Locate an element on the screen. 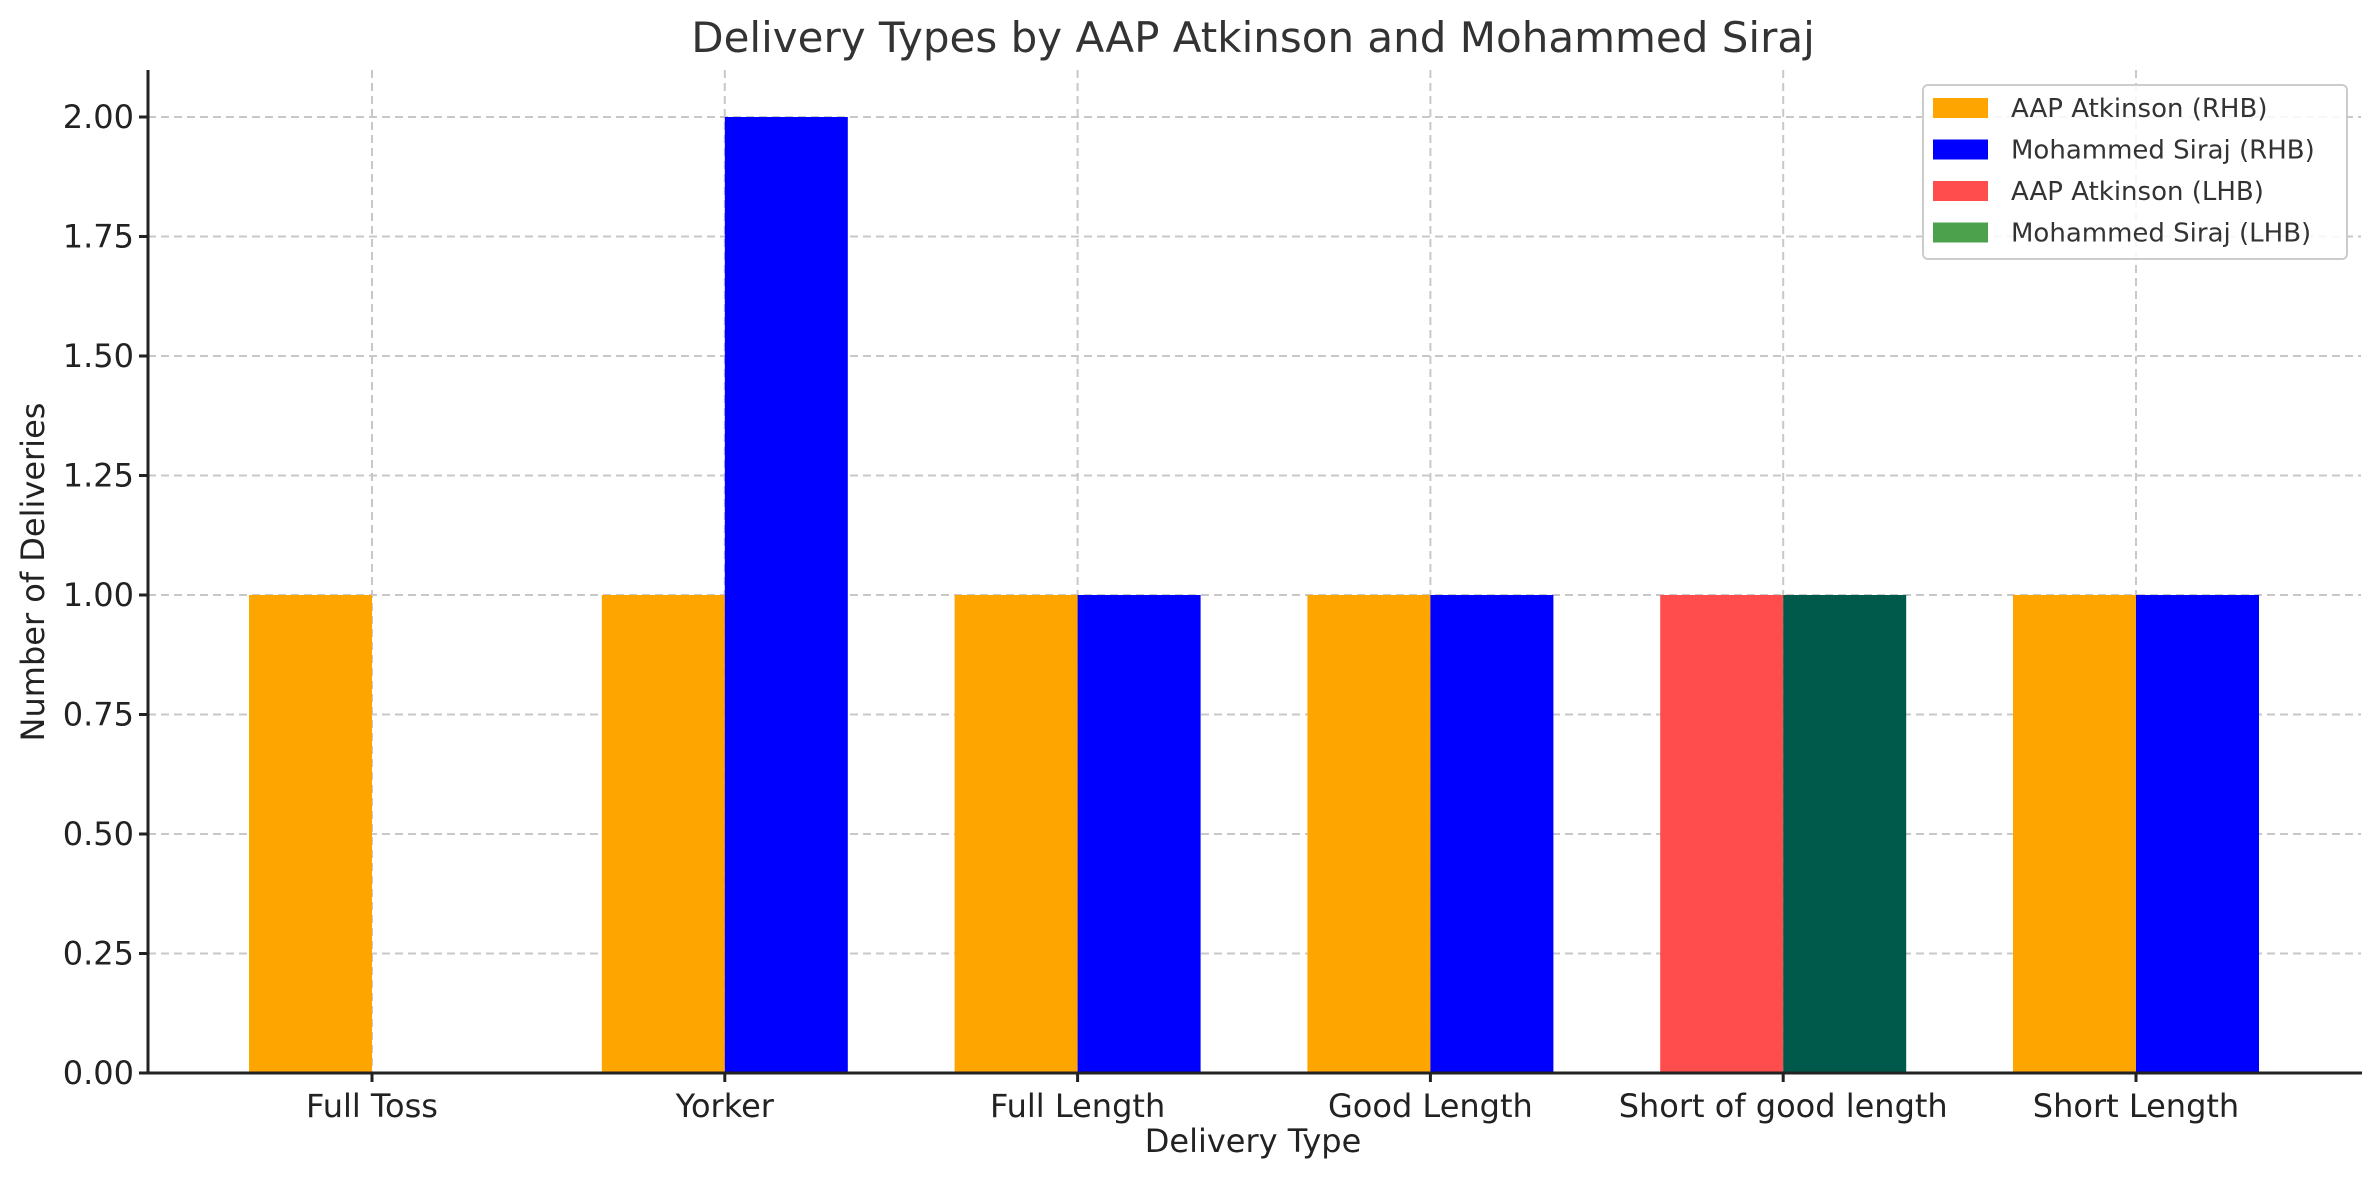  x-tick-label: Full Length is located at coordinates (1077, 1106).